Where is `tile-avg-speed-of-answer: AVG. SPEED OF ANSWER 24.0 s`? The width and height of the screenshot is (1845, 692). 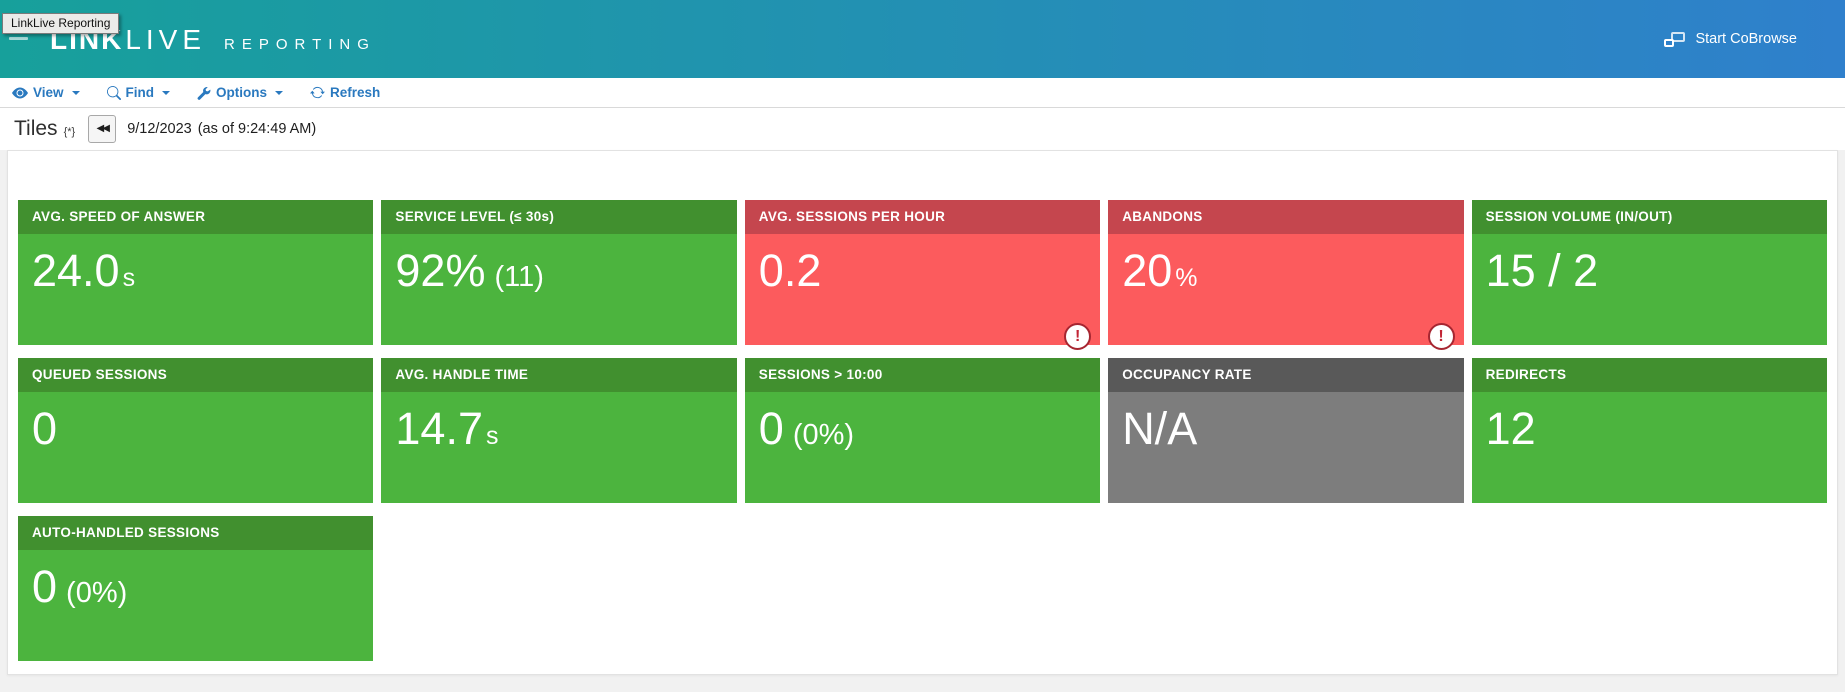
tile-avg-speed-of-answer: AVG. SPEED OF ANSWER 24.0 s is located at coordinates (196, 272).